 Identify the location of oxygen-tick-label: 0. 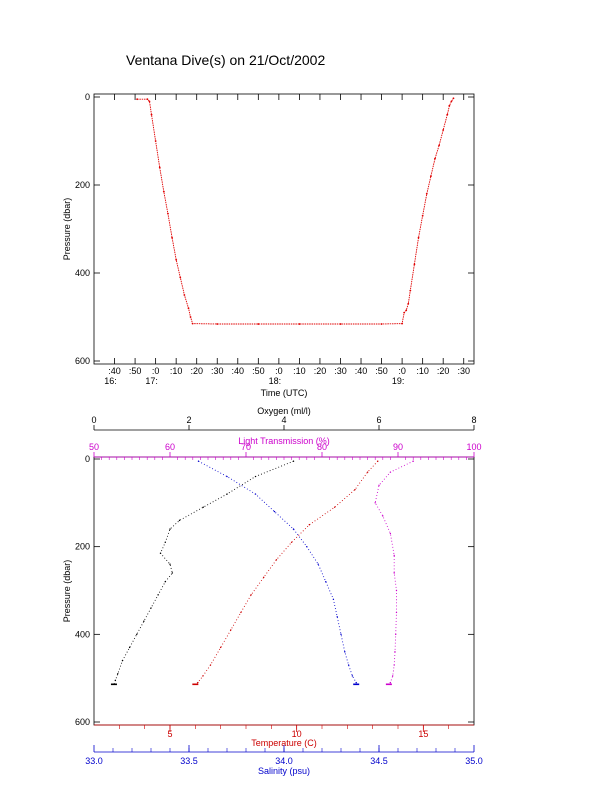
(93, 420).